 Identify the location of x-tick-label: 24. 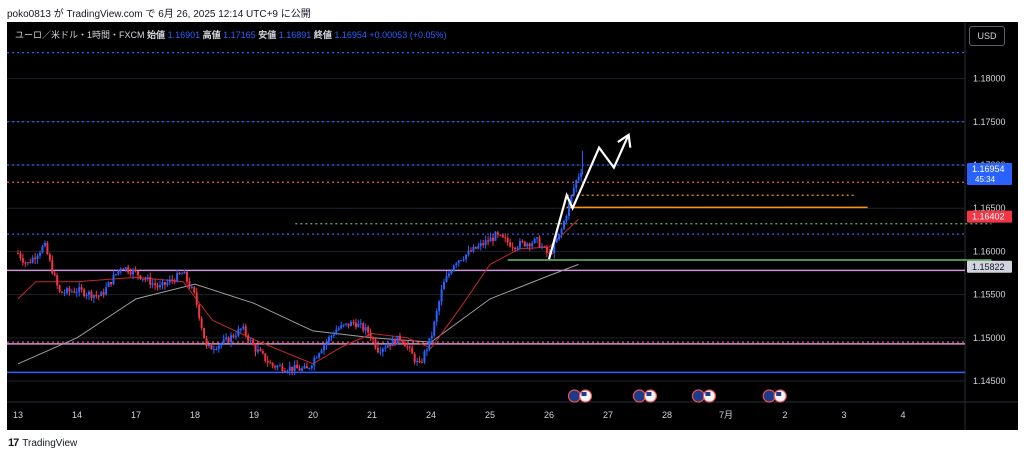
(431, 415).